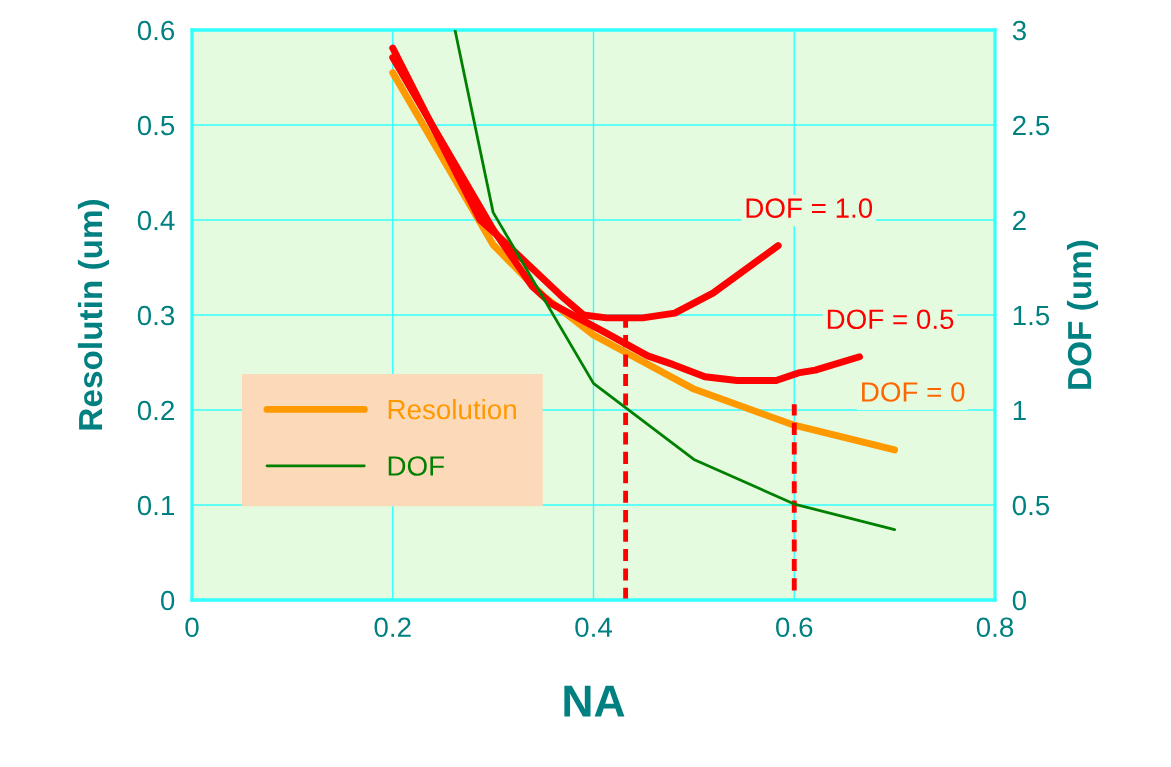  I want to click on x-axis-title: NA, so click(594, 701).